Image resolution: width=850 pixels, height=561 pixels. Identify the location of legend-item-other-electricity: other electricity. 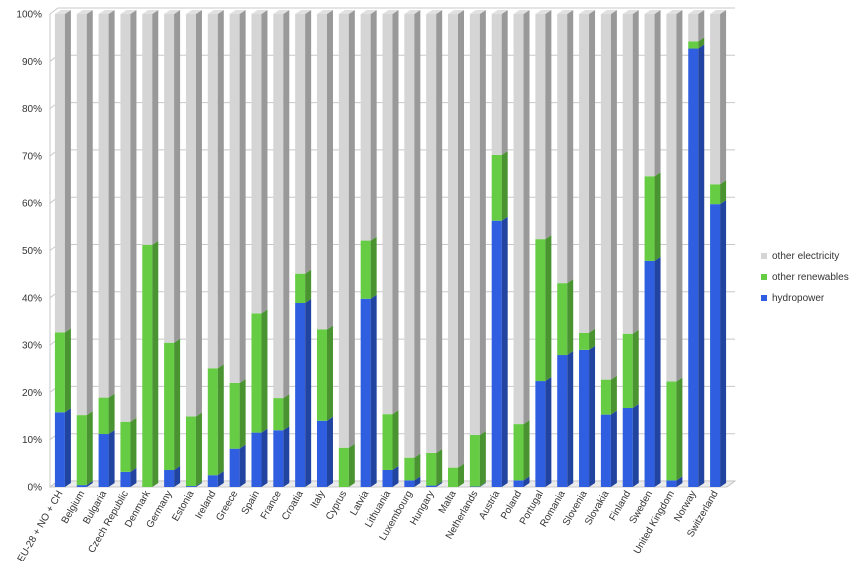
(800, 256).